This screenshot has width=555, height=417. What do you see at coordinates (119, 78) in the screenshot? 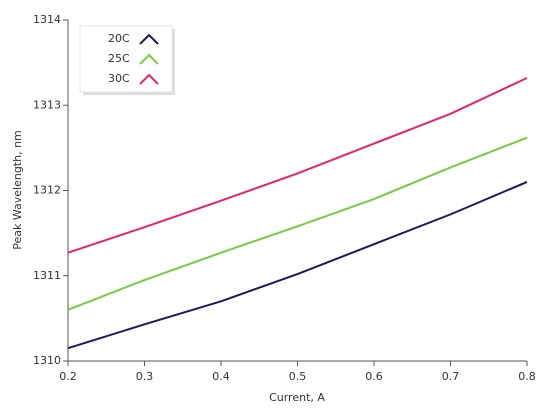
I see `legend-label: 30C` at bounding box center [119, 78].